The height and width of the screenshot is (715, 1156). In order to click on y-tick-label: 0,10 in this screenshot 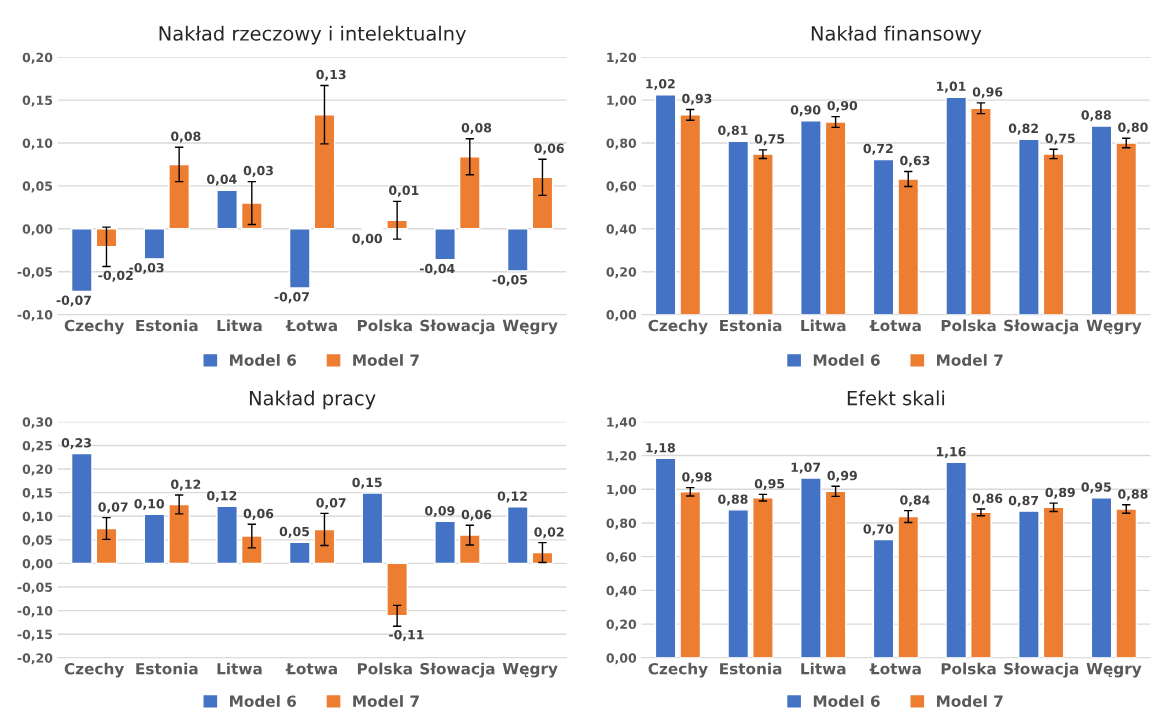, I will do `click(37, 517)`.